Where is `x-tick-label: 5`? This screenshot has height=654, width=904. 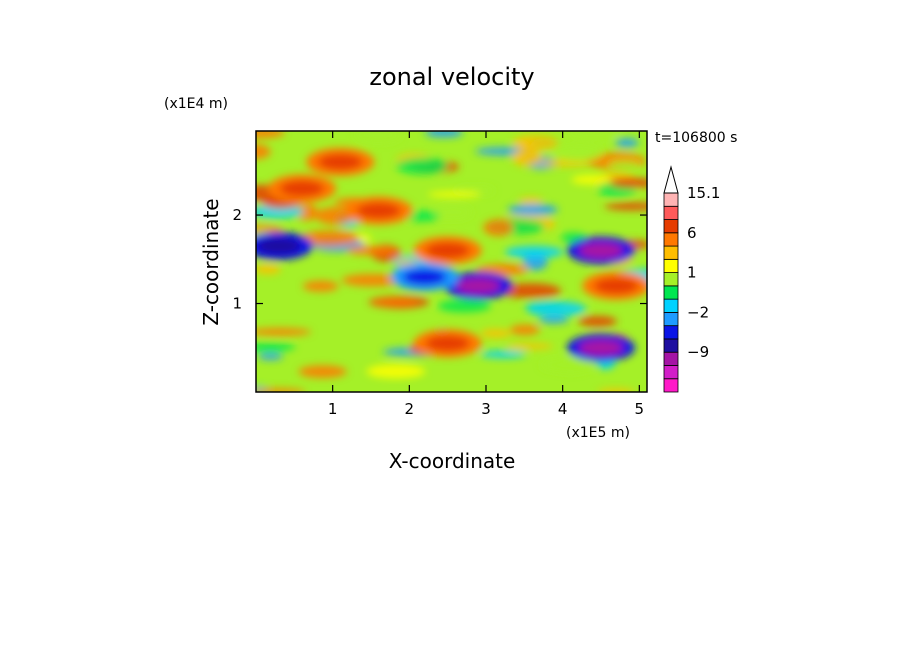
x-tick-label: 5 is located at coordinates (640, 409).